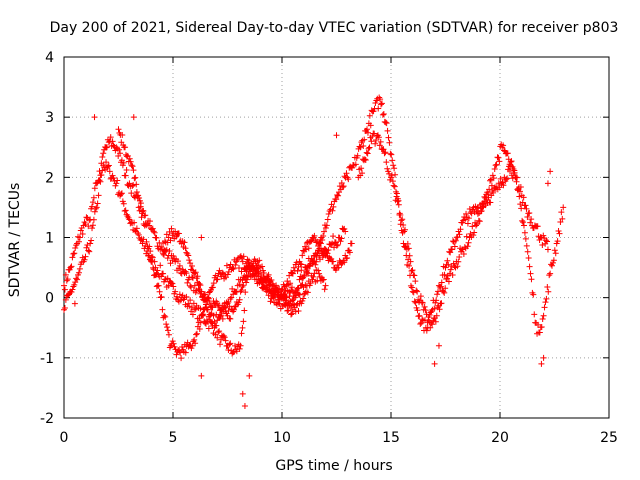  What do you see at coordinates (609, 438) in the screenshot?
I see `x-tick-label: 25` at bounding box center [609, 438].